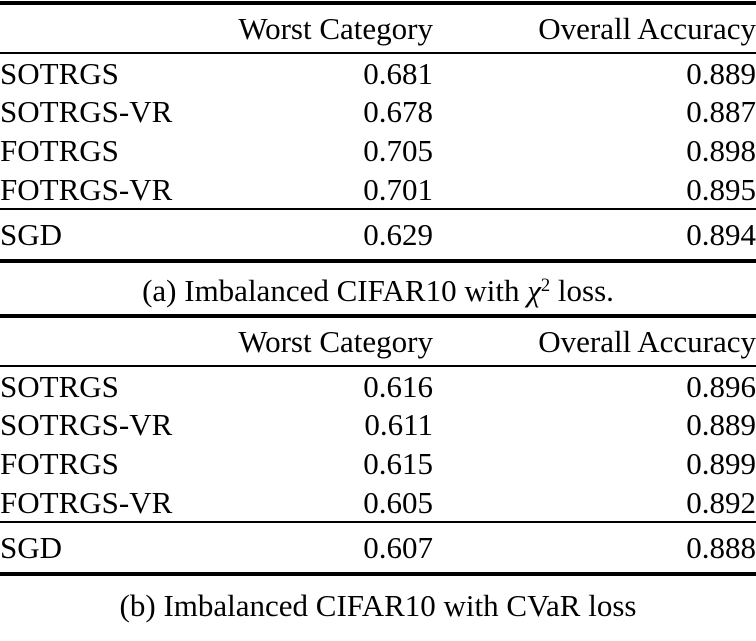 Image resolution: width=756 pixels, height=641 pixels. Describe the element at coordinates (582, 290) in the screenshot. I see `caption-text: loss.` at that location.